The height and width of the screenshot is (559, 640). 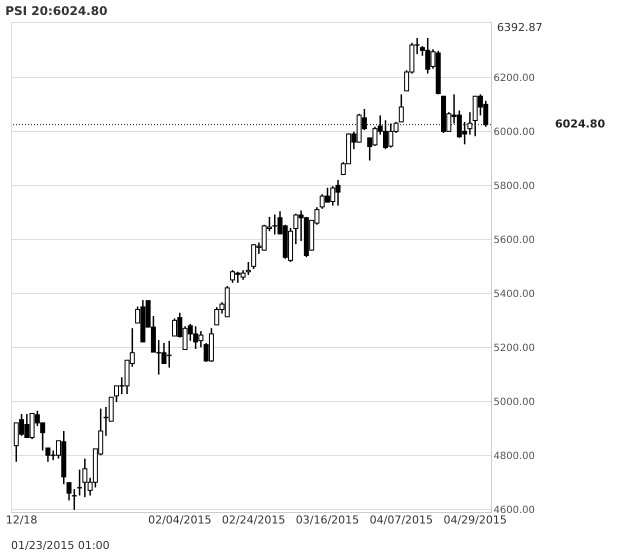 What do you see at coordinates (56, 11) in the screenshot?
I see `chart-title: PSI 20:6024.80` at bounding box center [56, 11].